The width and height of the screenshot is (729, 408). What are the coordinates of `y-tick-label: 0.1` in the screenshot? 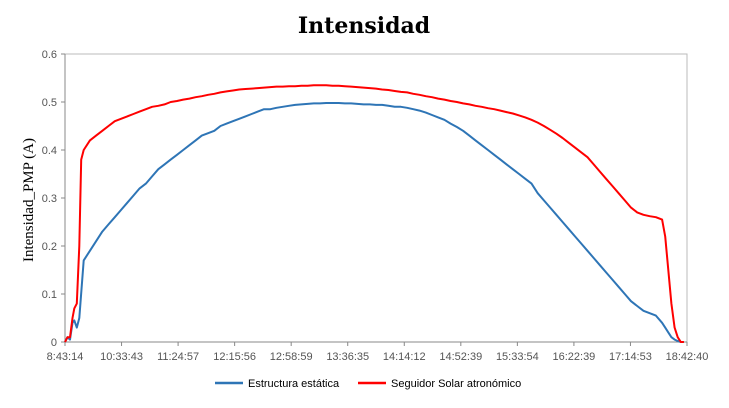 It's located at (49, 295).